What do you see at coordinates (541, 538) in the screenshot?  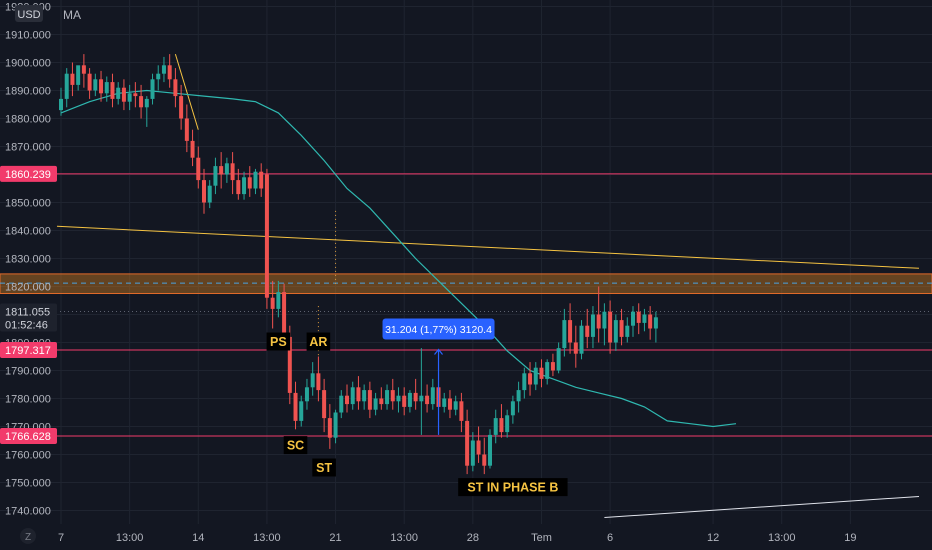 I see `x-tick-label: Tem` at bounding box center [541, 538].